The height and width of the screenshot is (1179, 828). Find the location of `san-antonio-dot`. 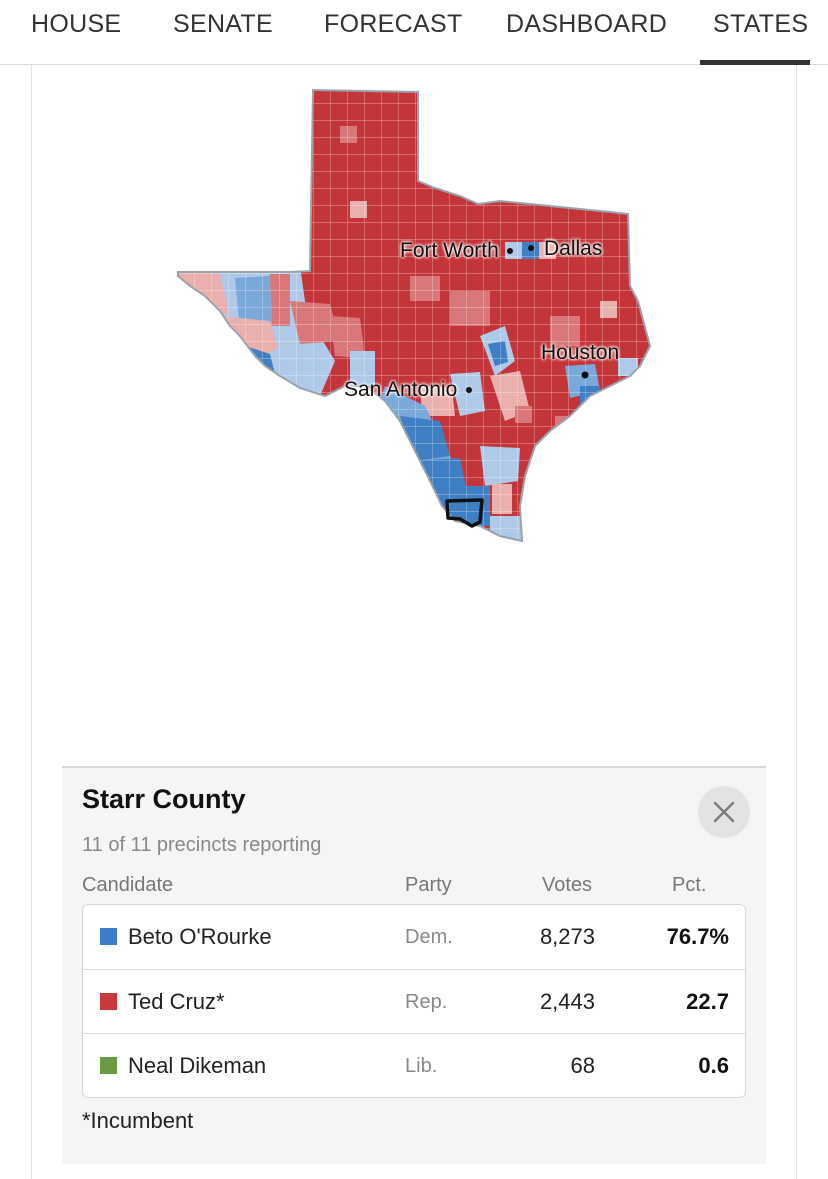

san-antonio-dot is located at coordinates (469, 390).